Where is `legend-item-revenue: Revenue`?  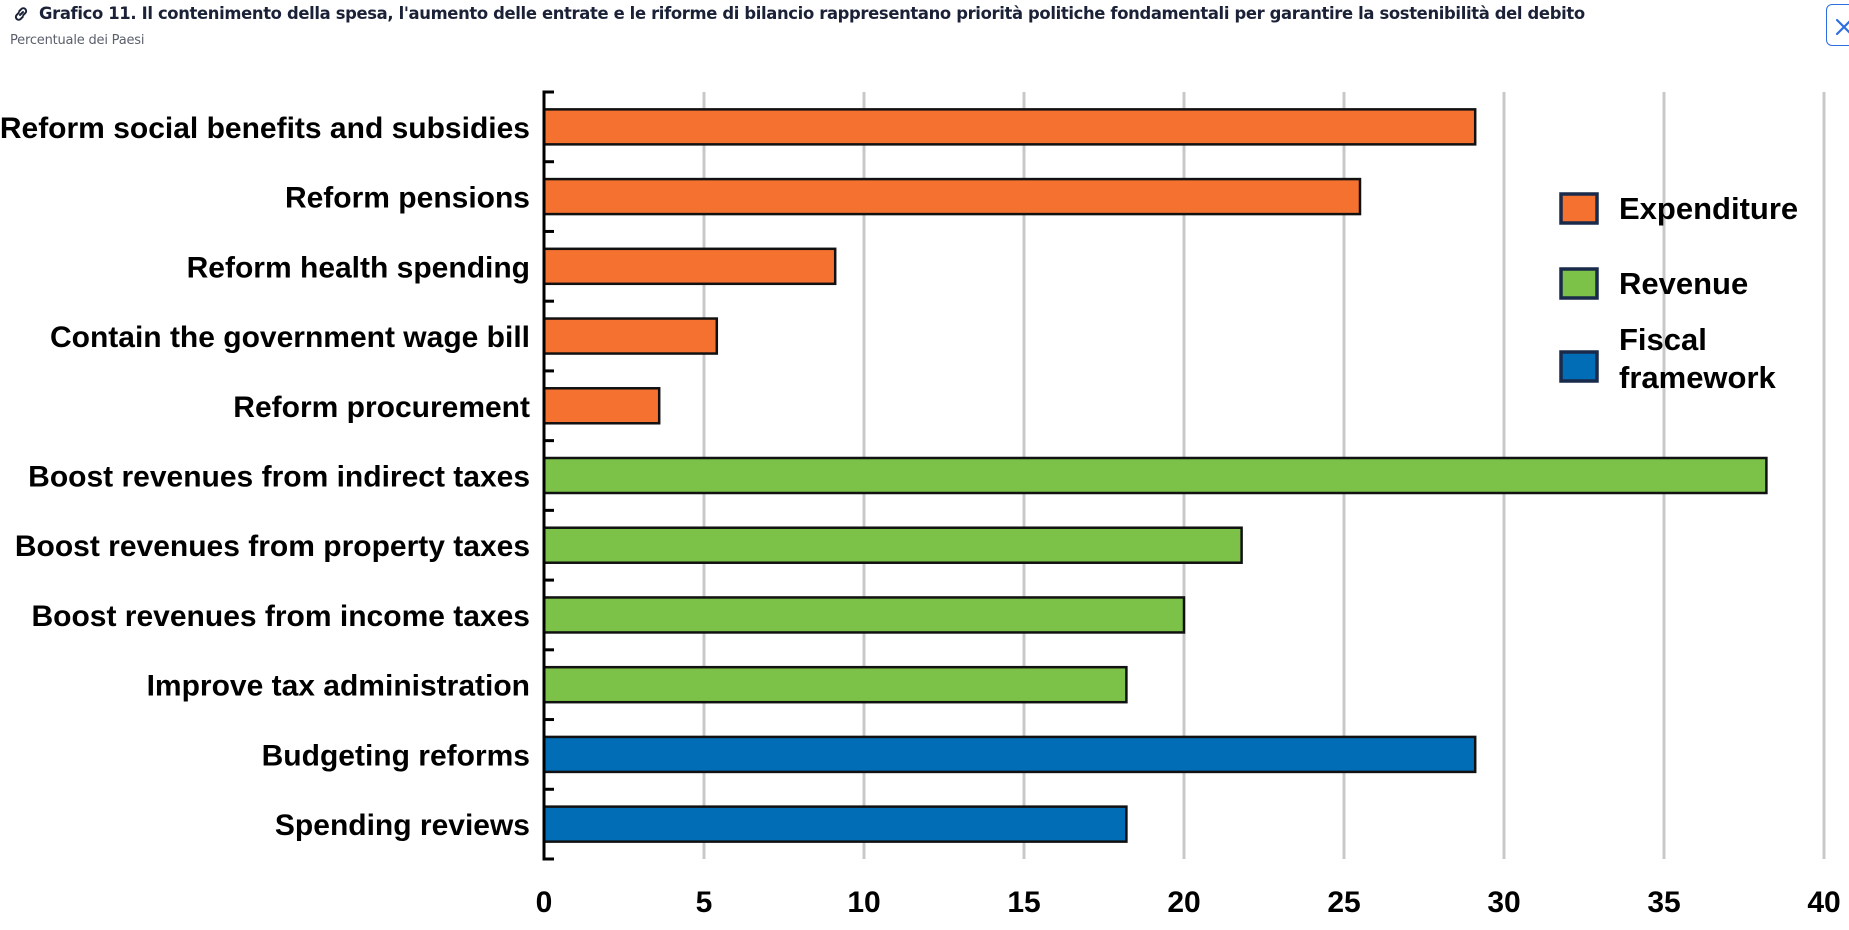 legend-item-revenue: Revenue is located at coordinates (1653, 283).